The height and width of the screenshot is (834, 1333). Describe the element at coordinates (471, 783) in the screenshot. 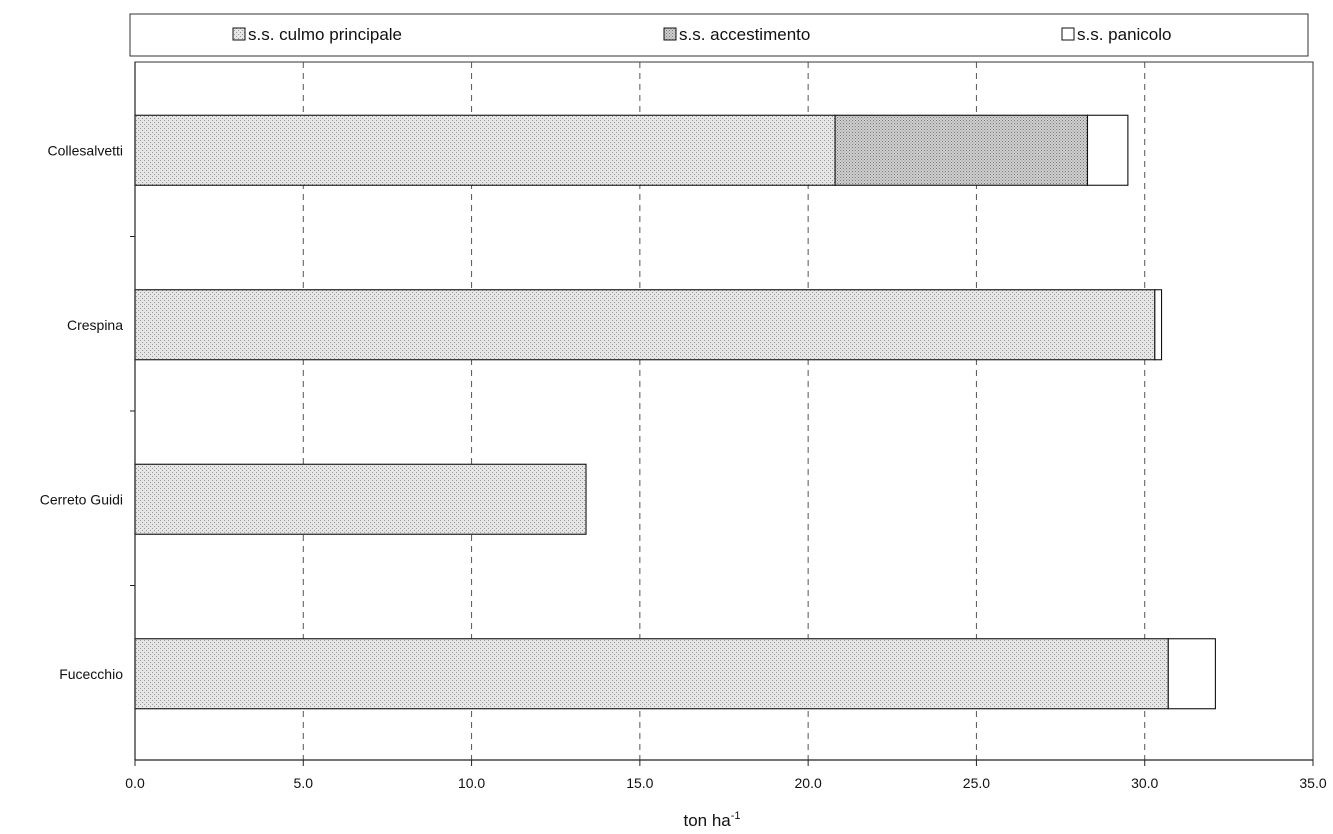

I see `x-tick-label-2: 10.0` at that location.